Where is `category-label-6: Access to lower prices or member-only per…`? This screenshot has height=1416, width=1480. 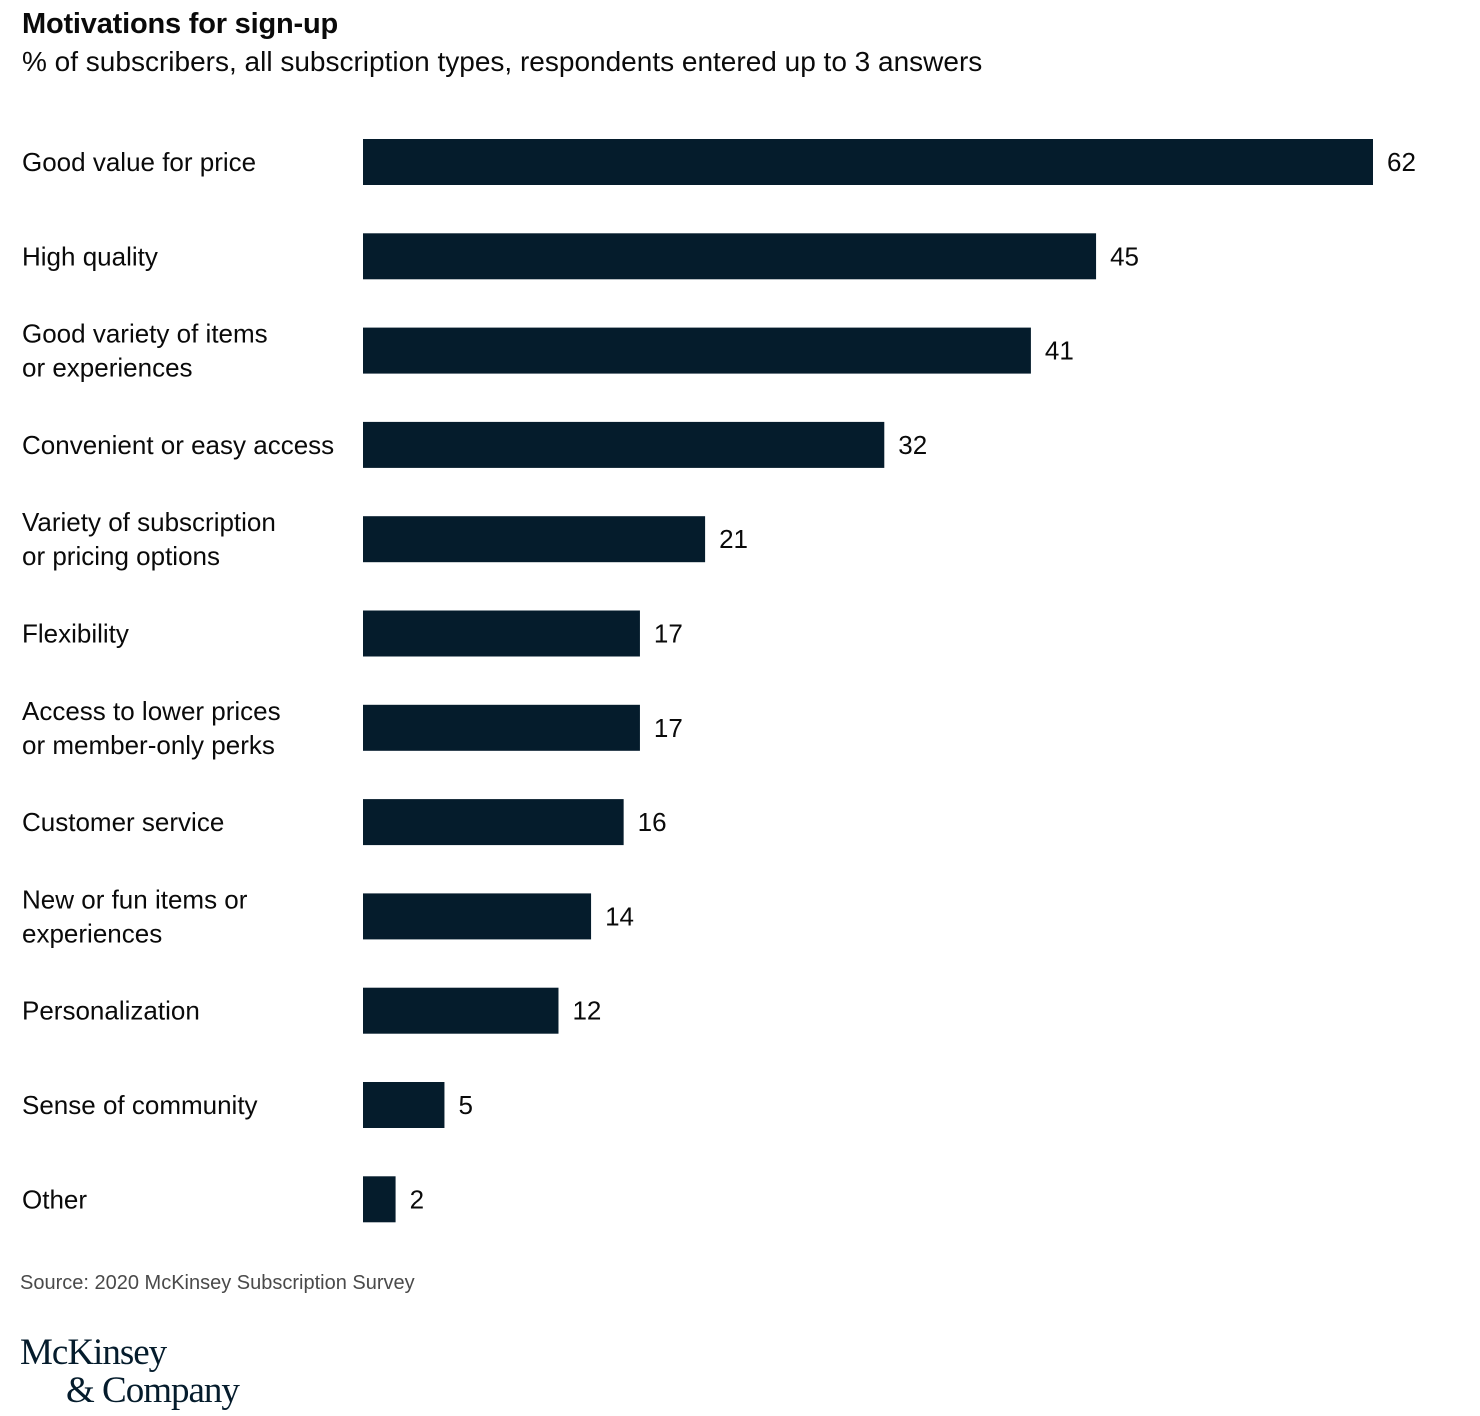
category-label-6: Access to lower prices or member-only per… is located at coordinates (151, 728).